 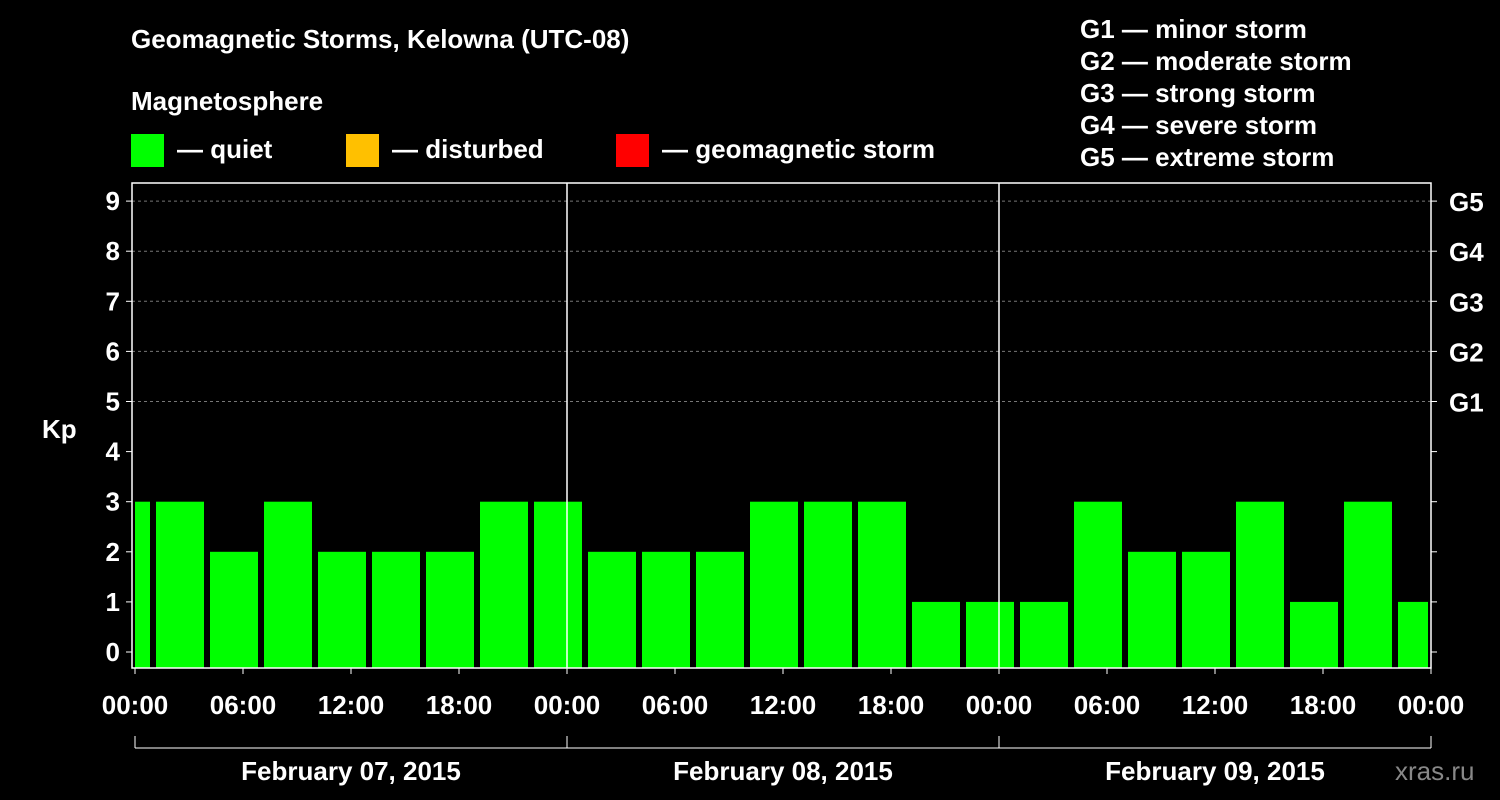 What do you see at coordinates (799, 149) in the screenshot?
I see `legend-label-storm: — geomagnetic storm` at bounding box center [799, 149].